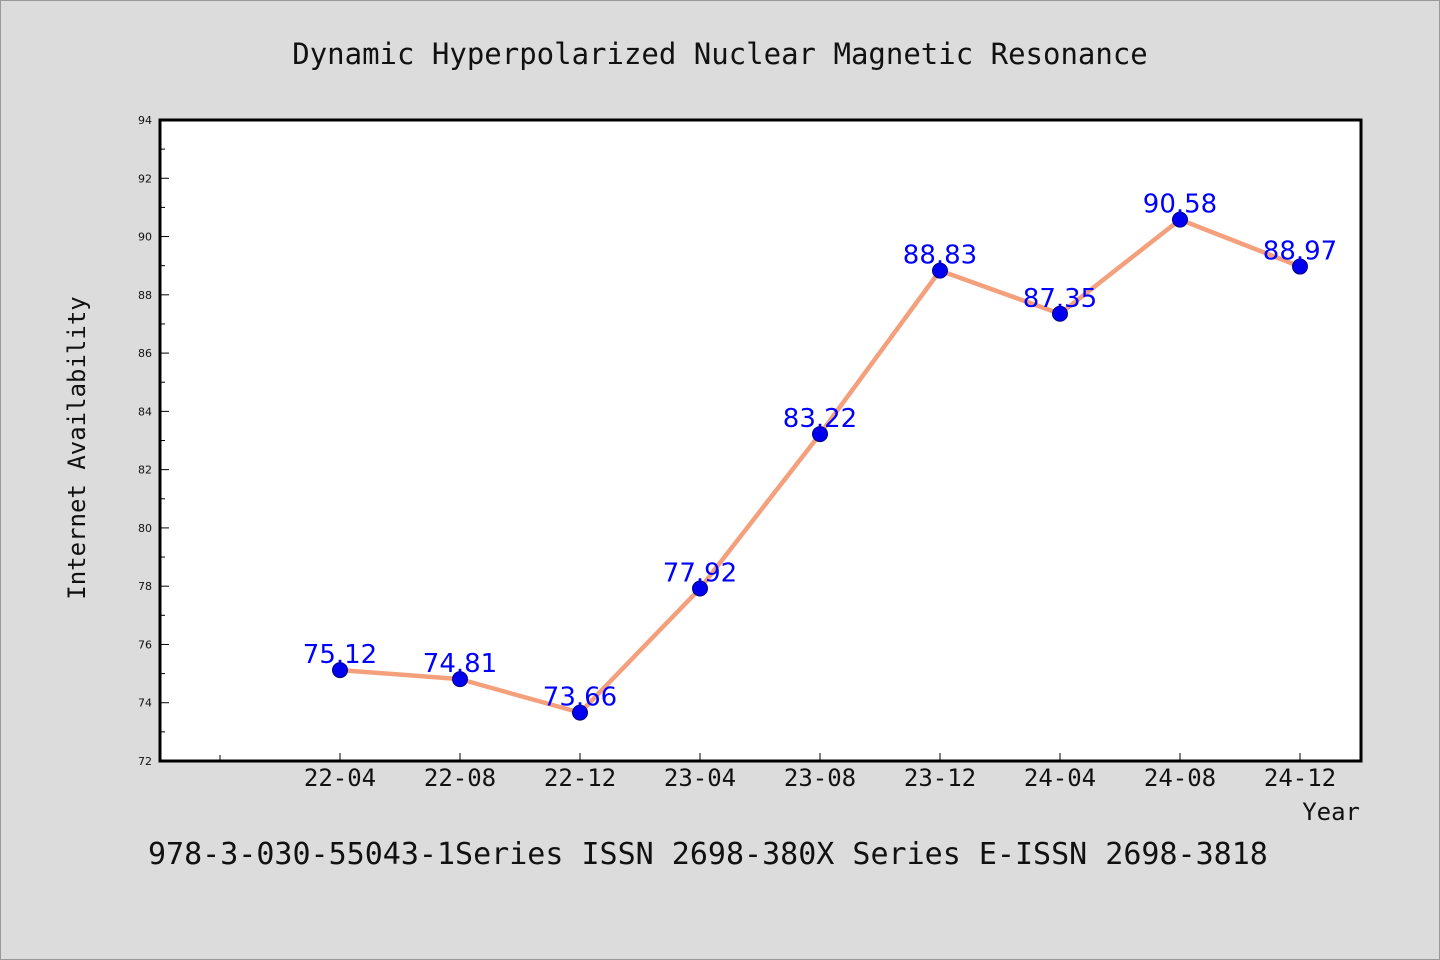 The width and height of the screenshot is (1440, 960). I want to click on y-tick-label: 74, so click(145, 703).